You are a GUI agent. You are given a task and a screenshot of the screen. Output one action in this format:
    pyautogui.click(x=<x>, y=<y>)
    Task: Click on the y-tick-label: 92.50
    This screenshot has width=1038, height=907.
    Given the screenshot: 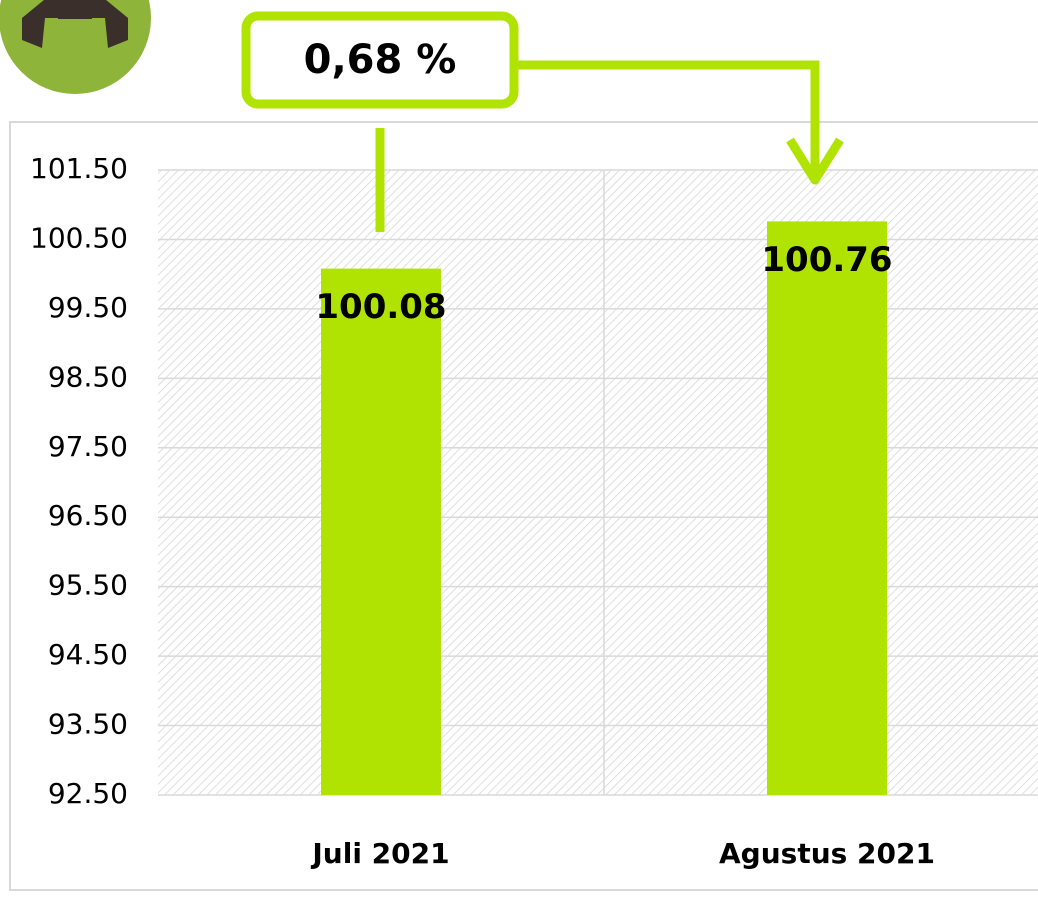 What is the action you would take?
    pyautogui.click(x=88, y=793)
    